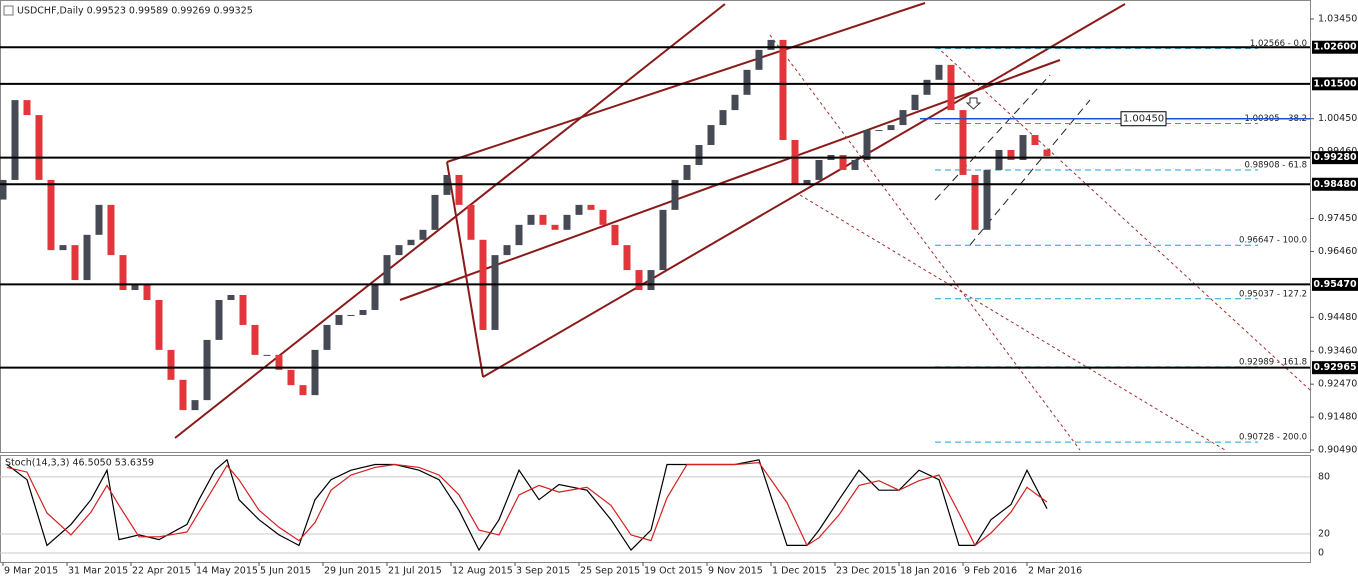  I want to click on x-tick-label: 3 Sep 2015, so click(543, 571).